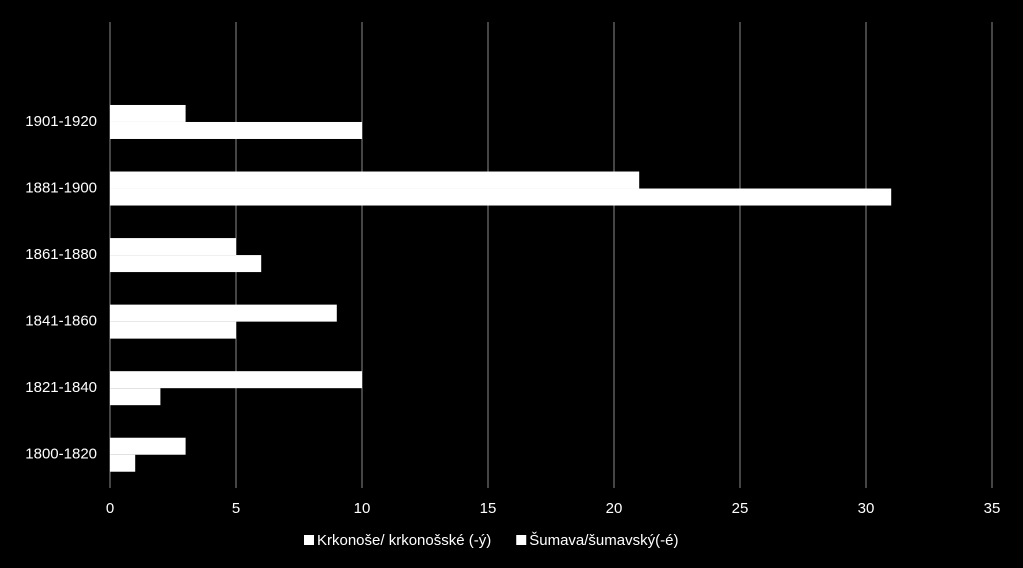 This screenshot has height=568, width=1023. Describe the element at coordinates (61, 387) in the screenshot. I see `y-tick-label: 1821-1840` at that location.